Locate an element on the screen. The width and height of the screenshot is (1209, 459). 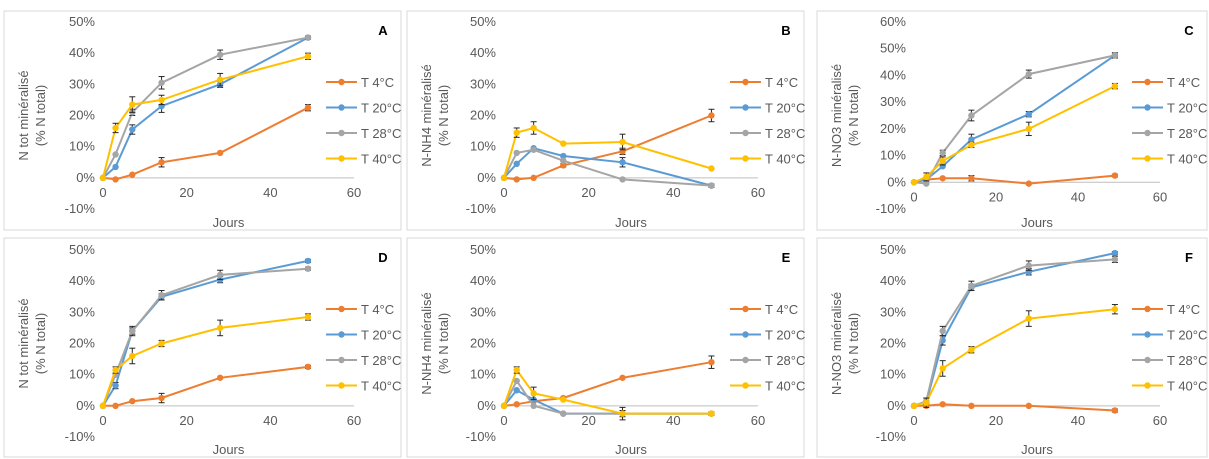
legend-item: T 40°C is located at coordinates (363, 159).